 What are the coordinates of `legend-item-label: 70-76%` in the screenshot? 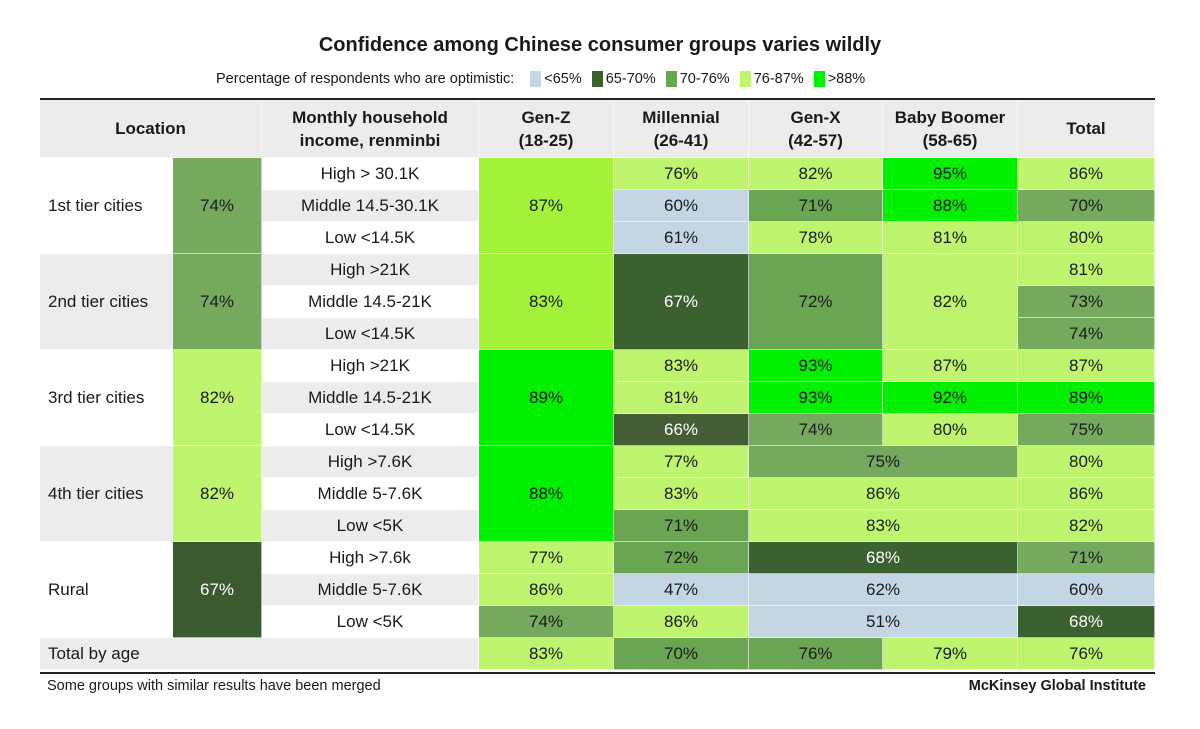 It's located at (704, 79).